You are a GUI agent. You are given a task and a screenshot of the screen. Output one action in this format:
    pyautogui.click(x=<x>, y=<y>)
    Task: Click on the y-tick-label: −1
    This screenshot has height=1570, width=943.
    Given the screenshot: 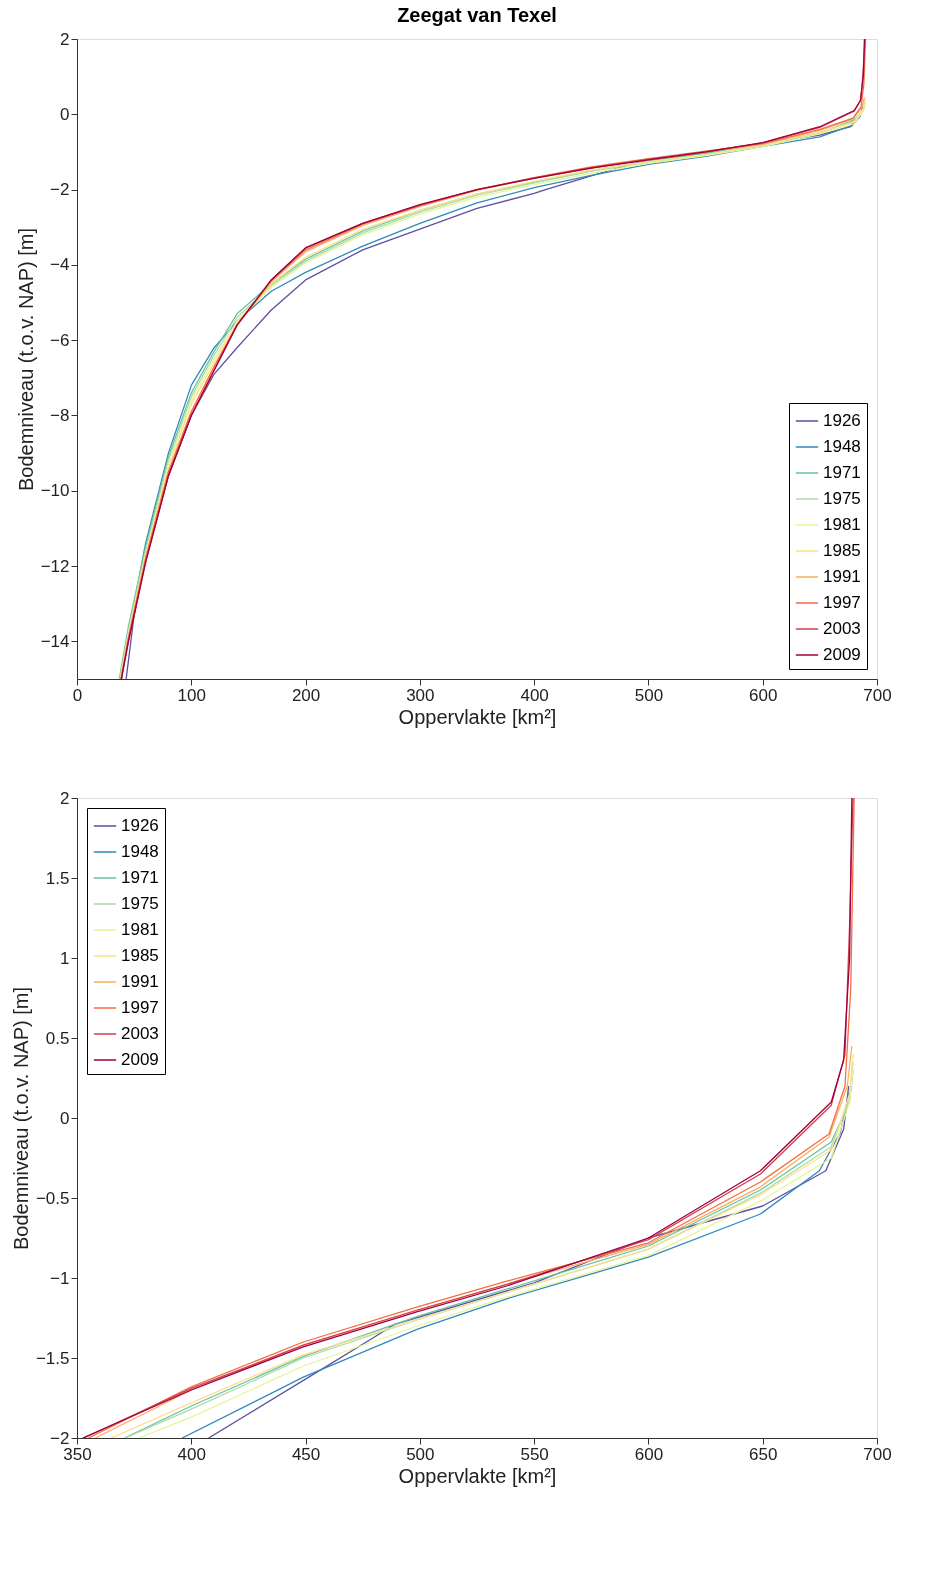 What is the action you would take?
    pyautogui.click(x=60, y=1278)
    